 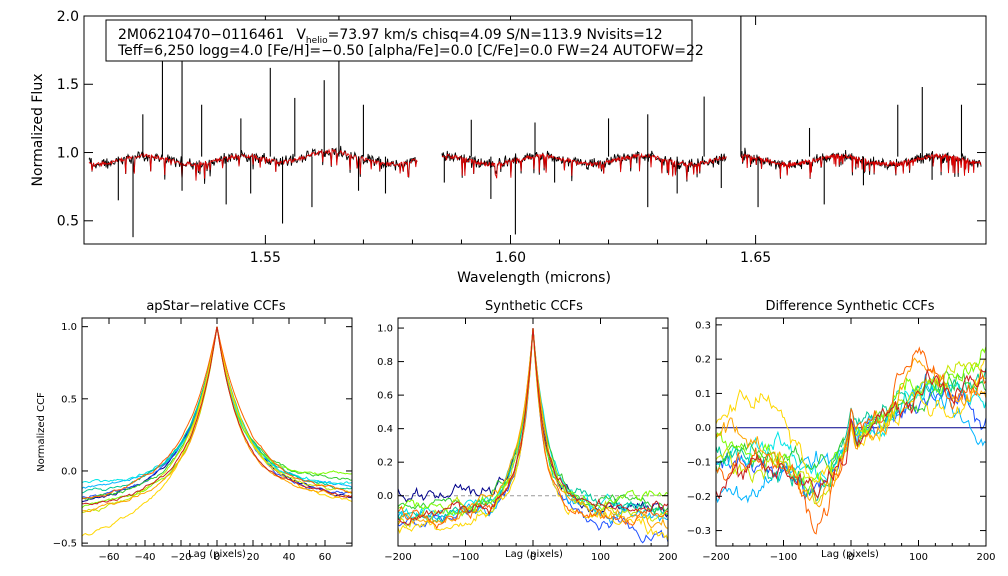 What do you see at coordinates (289, 557) in the screenshot?
I see `ccf1-xtick-label: 40` at bounding box center [289, 557].